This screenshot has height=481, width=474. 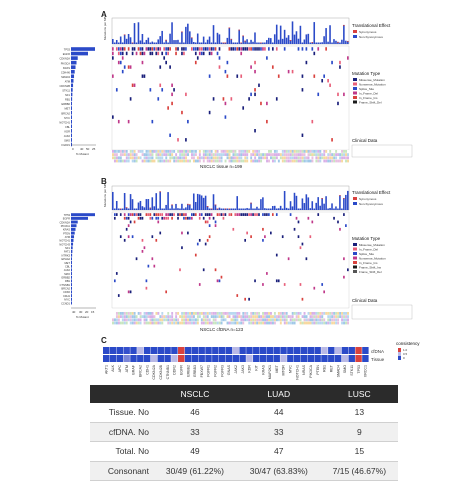 I want to click on gene-label: CDKN2B, so click(x=64, y=86).